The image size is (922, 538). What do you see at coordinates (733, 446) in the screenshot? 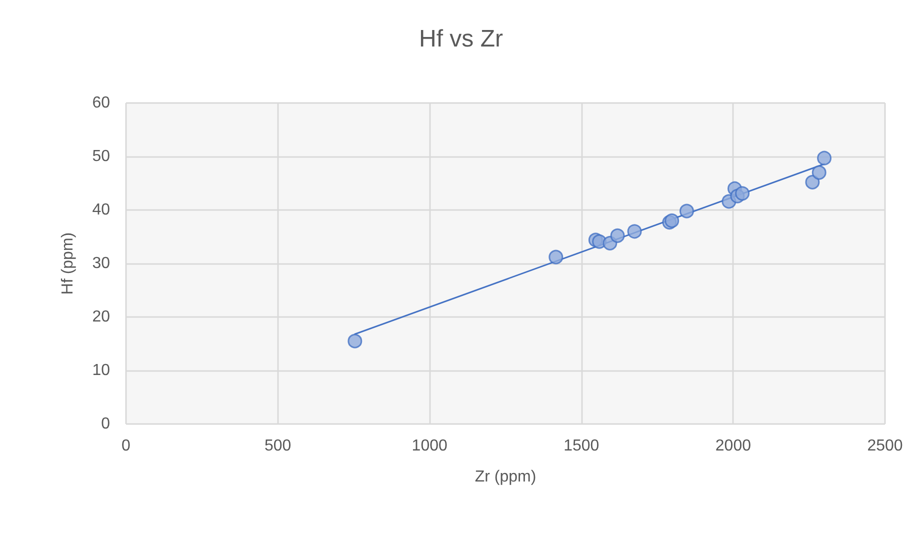
I see `x-tick-label: 2000` at bounding box center [733, 446].